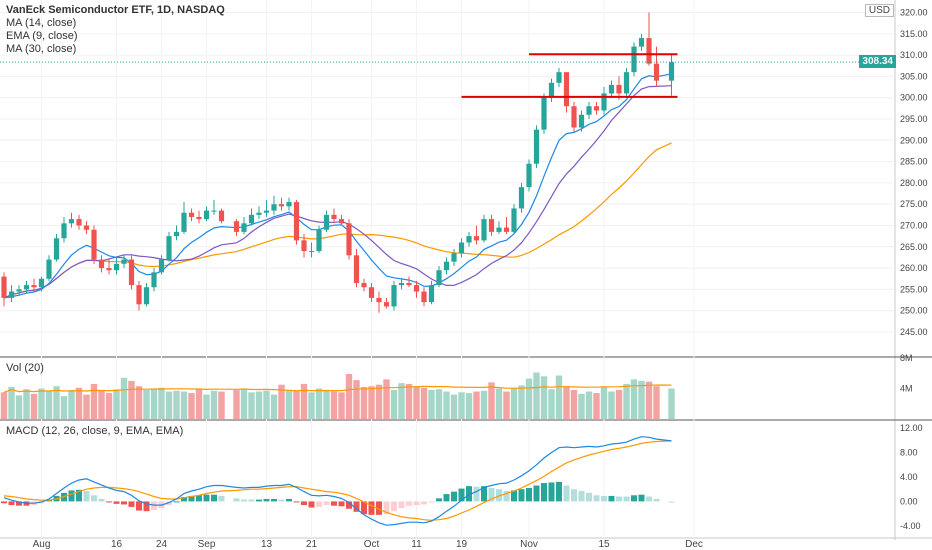 This screenshot has width=932, height=550. I want to click on price-tick-label: 300.00, so click(914, 98).